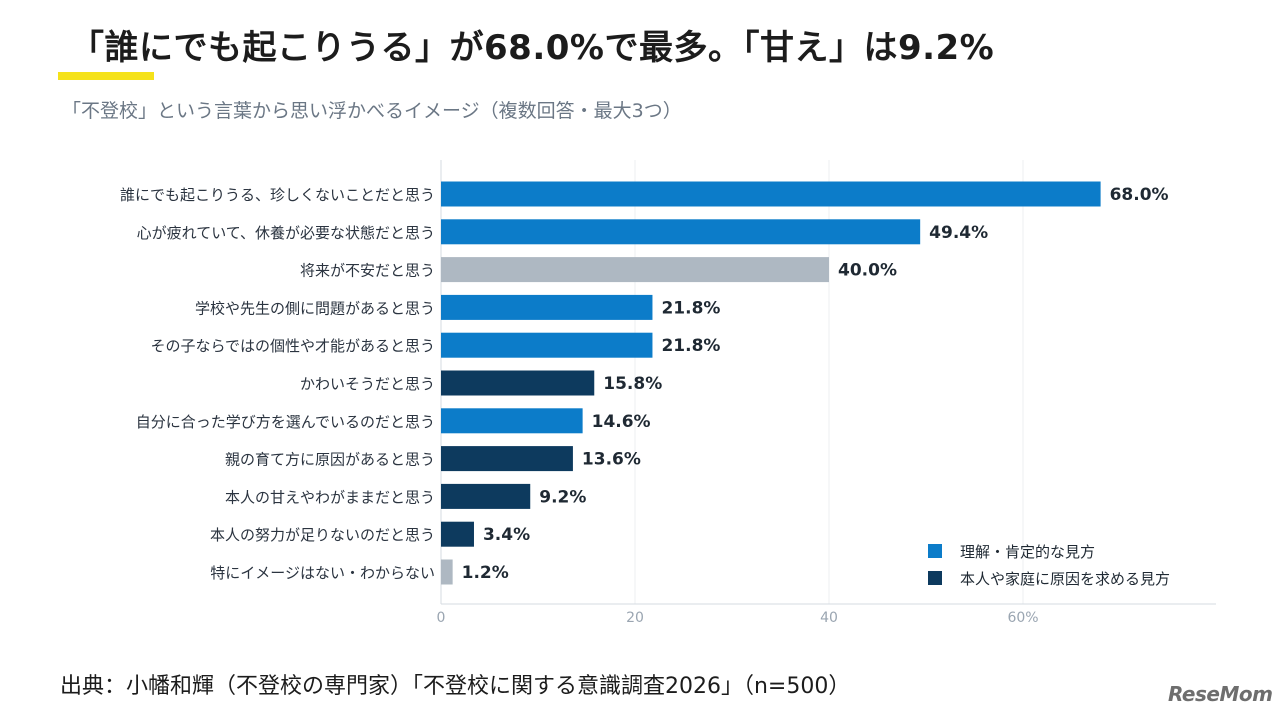  Describe the element at coordinates (1139, 195) in the screenshot. I see `value-label: 68.0%` at that location.